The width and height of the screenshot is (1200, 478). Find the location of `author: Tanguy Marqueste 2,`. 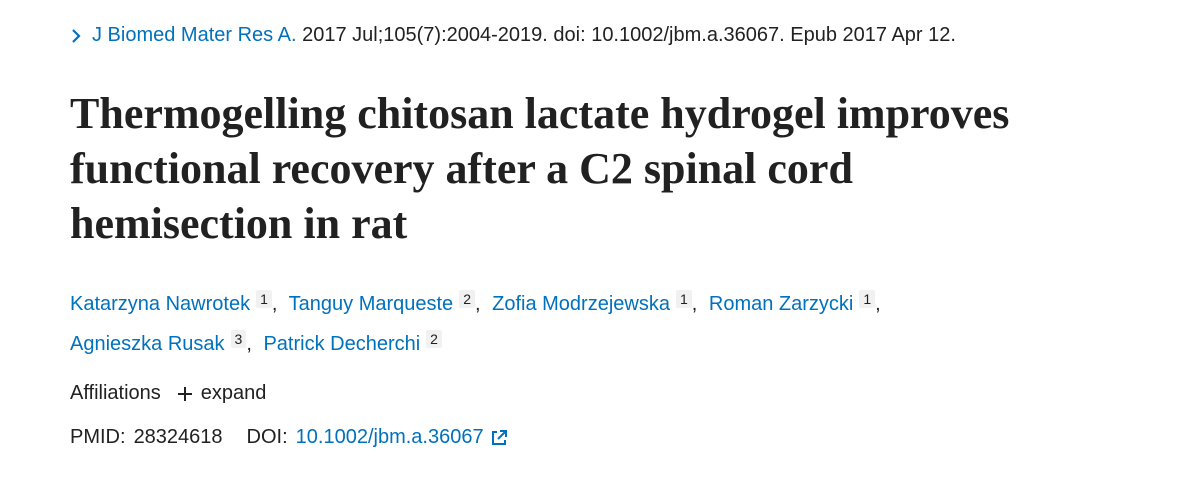

author: Tanguy Marqueste 2, is located at coordinates (387, 302).